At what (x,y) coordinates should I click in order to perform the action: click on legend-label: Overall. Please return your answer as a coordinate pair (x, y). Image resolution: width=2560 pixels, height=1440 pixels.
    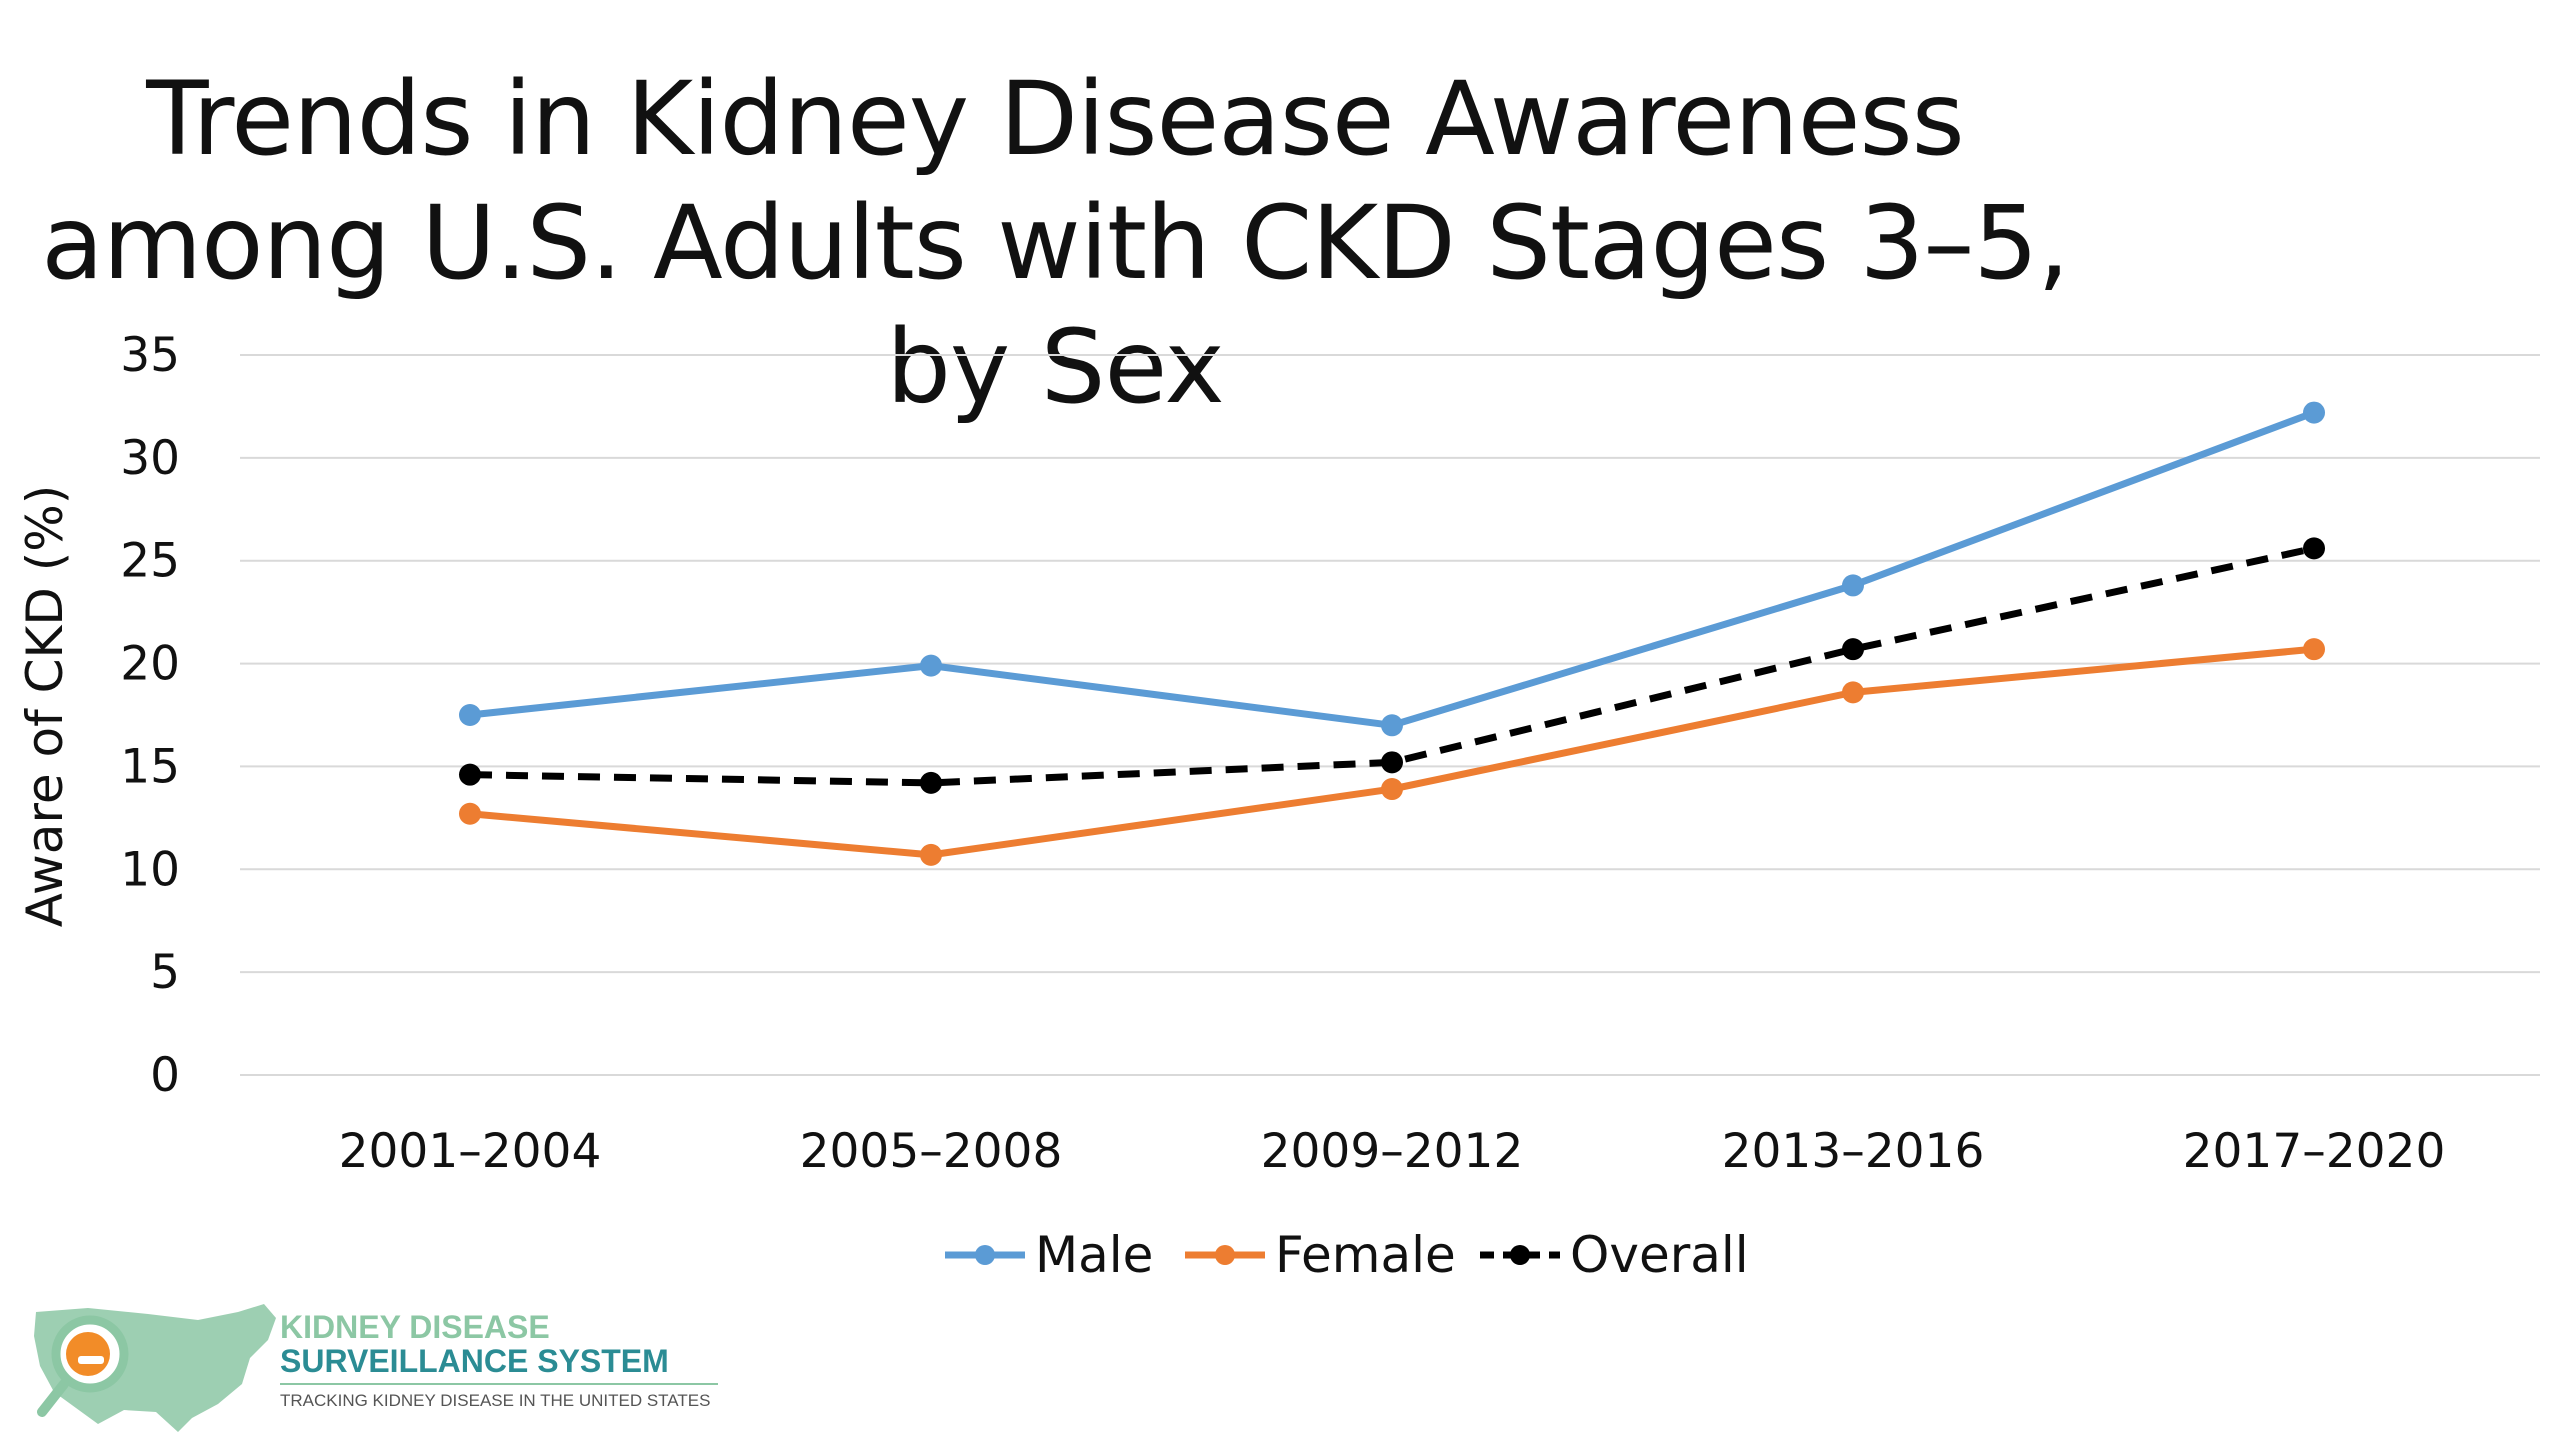
    Looking at the image, I should click on (1659, 1255).